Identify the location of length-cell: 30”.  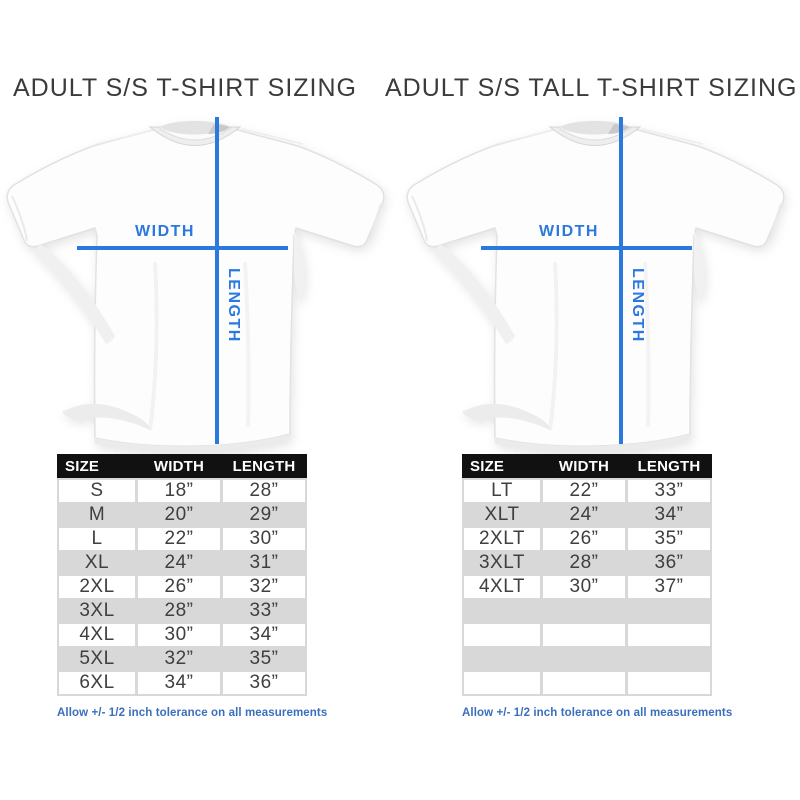
(264, 539).